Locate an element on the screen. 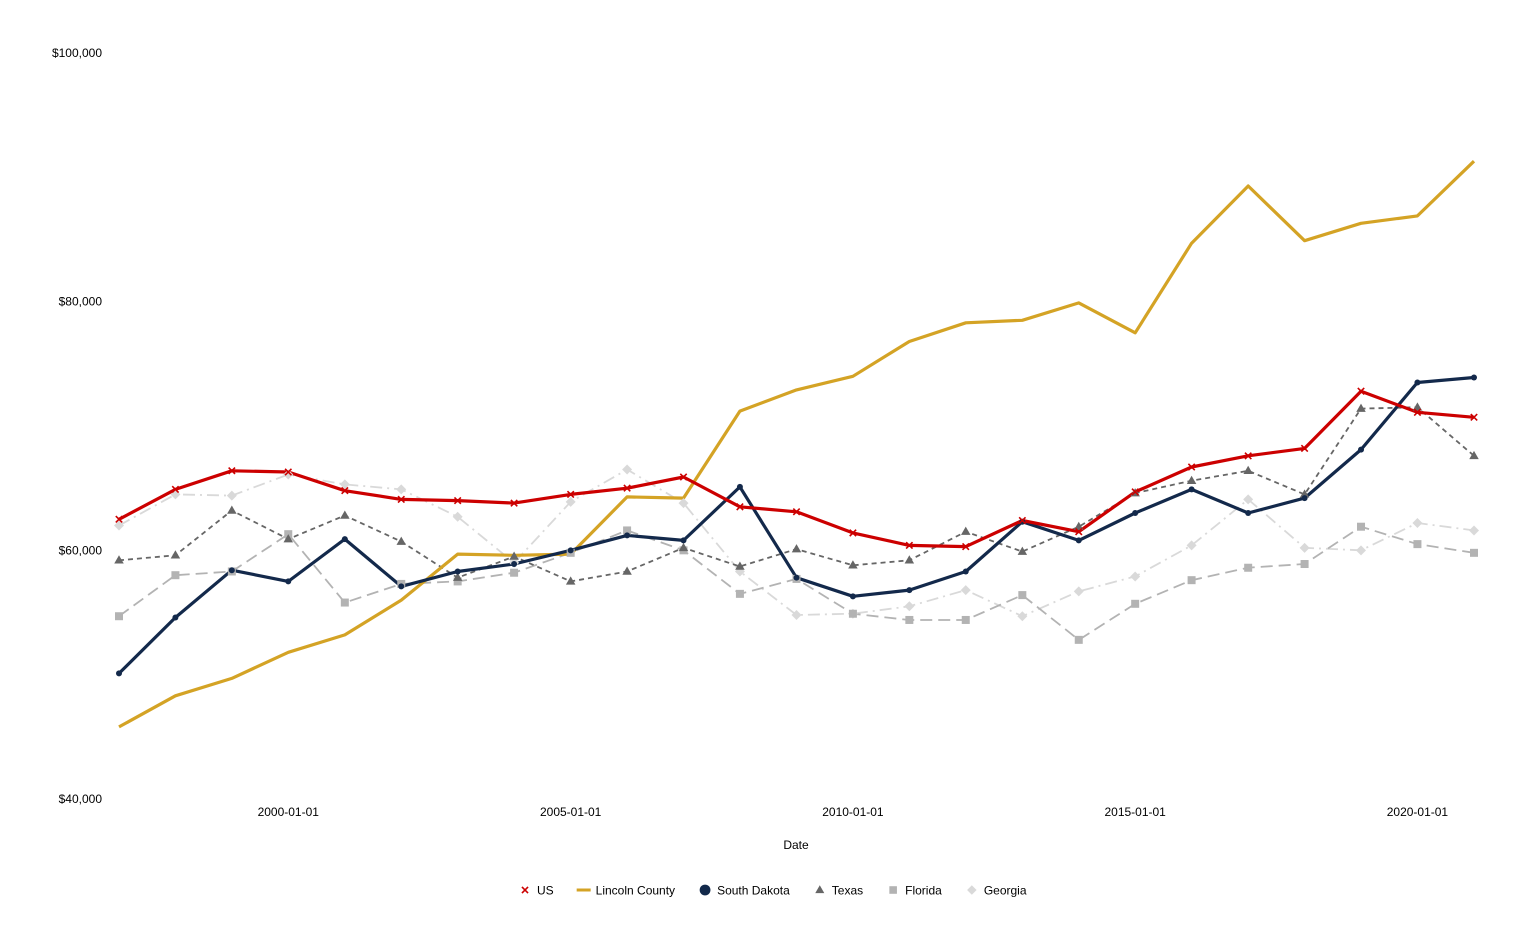 The height and width of the screenshot is (945, 1531). series-line-florida is located at coordinates (796, 583).